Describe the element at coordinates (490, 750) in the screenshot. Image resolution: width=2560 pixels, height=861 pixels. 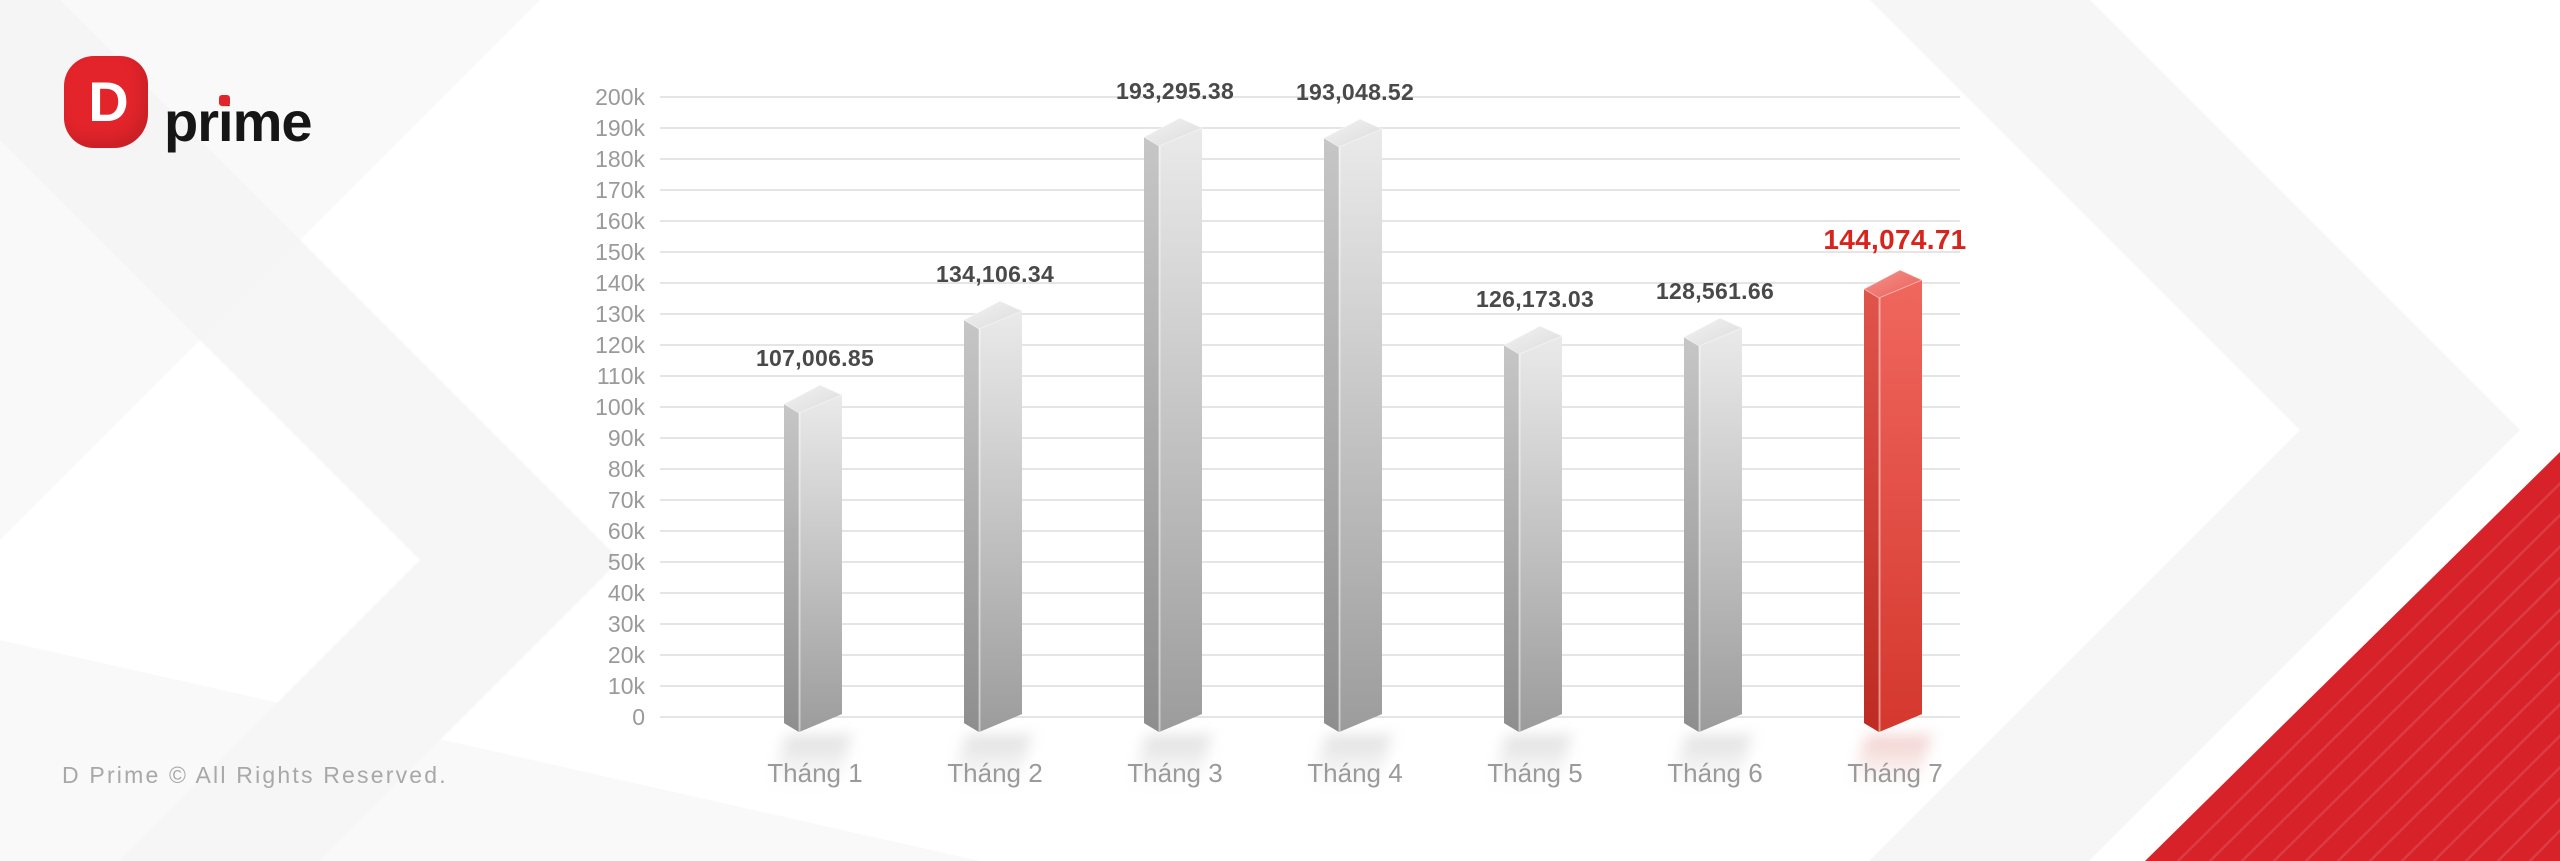
I see `background-wash-bottom-left` at that location.